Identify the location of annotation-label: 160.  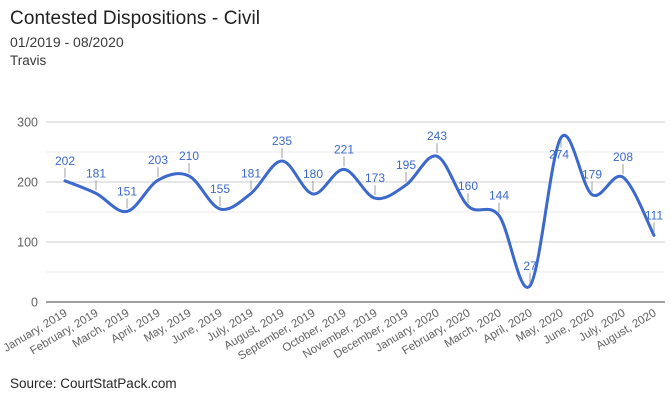
(468, 186).